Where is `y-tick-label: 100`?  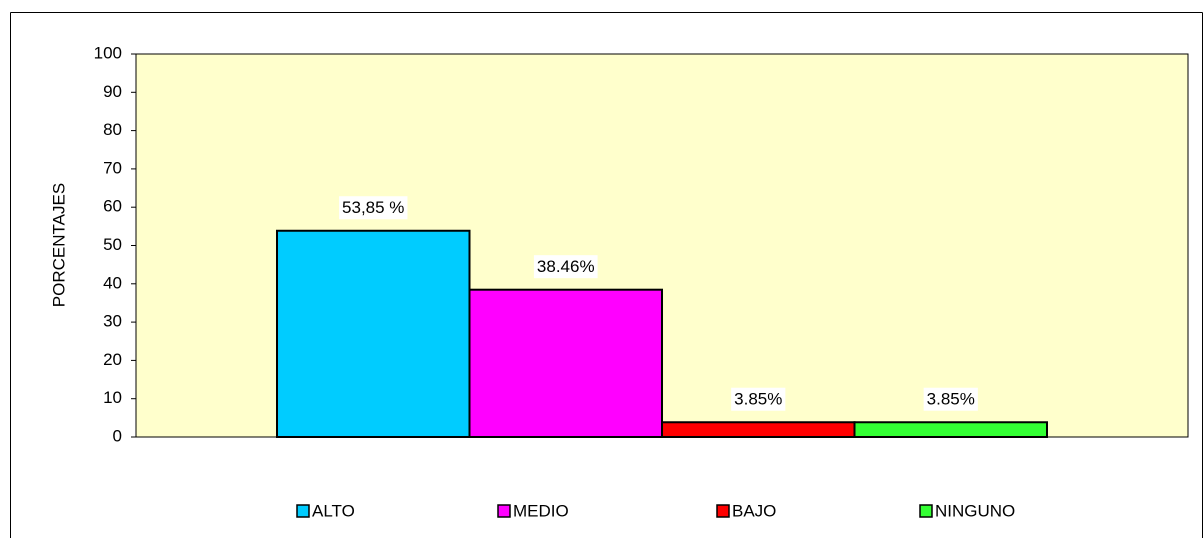
y-tick-label: 100 is located at coordinates (108, 52).